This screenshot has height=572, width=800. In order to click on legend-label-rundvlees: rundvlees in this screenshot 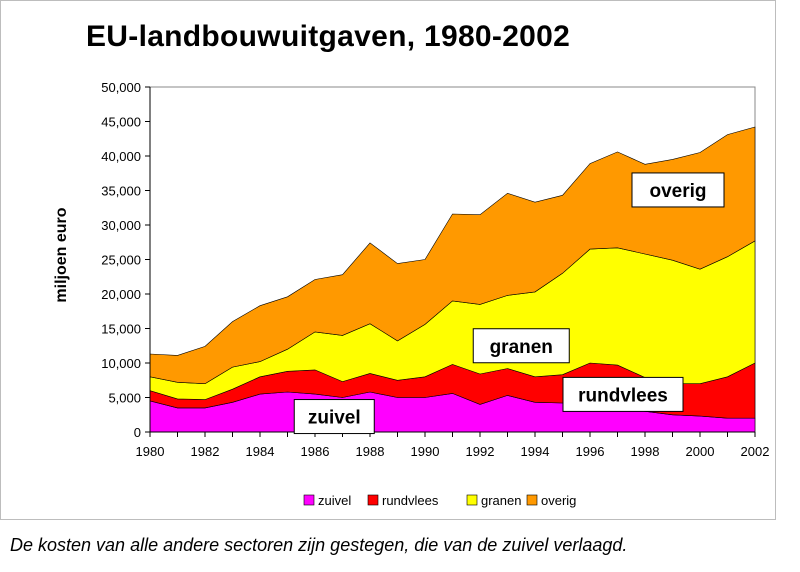, I will do `click(410, 500)`.